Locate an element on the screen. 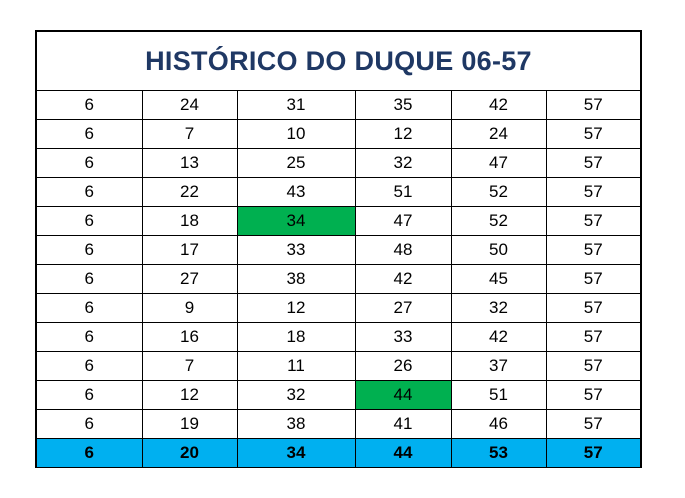 Image resolution: width=685 pixels, height=498 pixels. table-row: 6 7 10 12 24 57 is located at coordinates (338, 134).